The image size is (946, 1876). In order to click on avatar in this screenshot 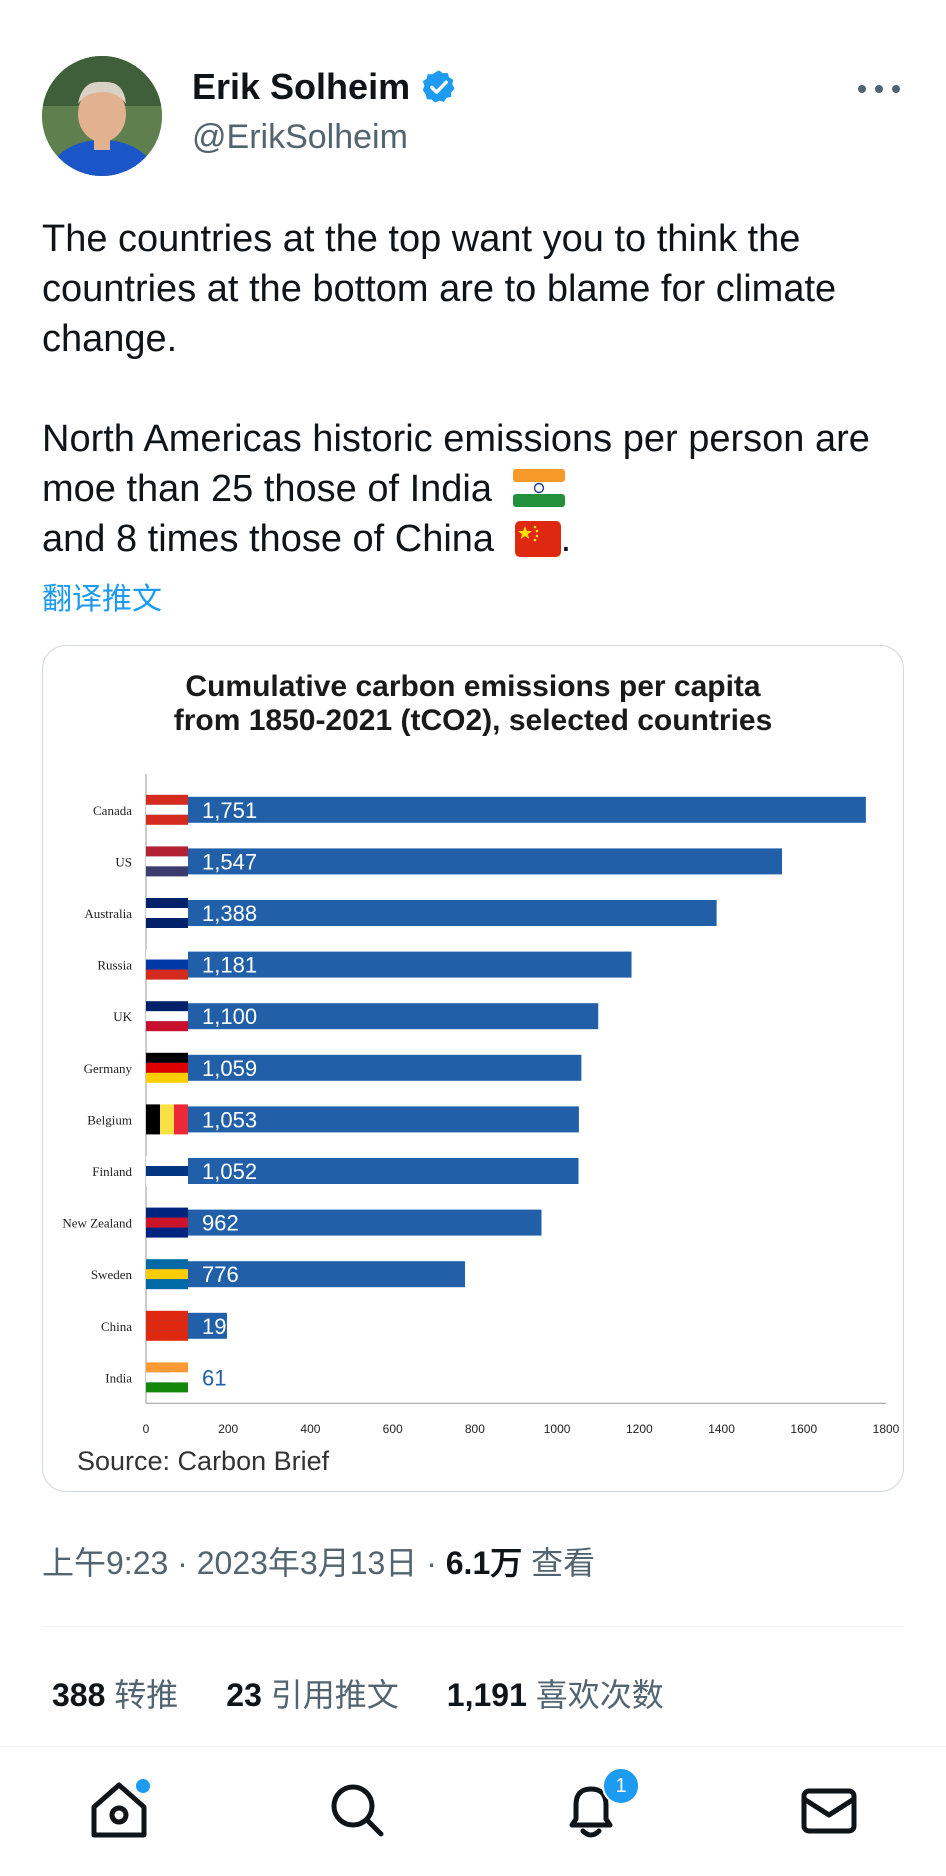, I will do `click(102, 116)`.